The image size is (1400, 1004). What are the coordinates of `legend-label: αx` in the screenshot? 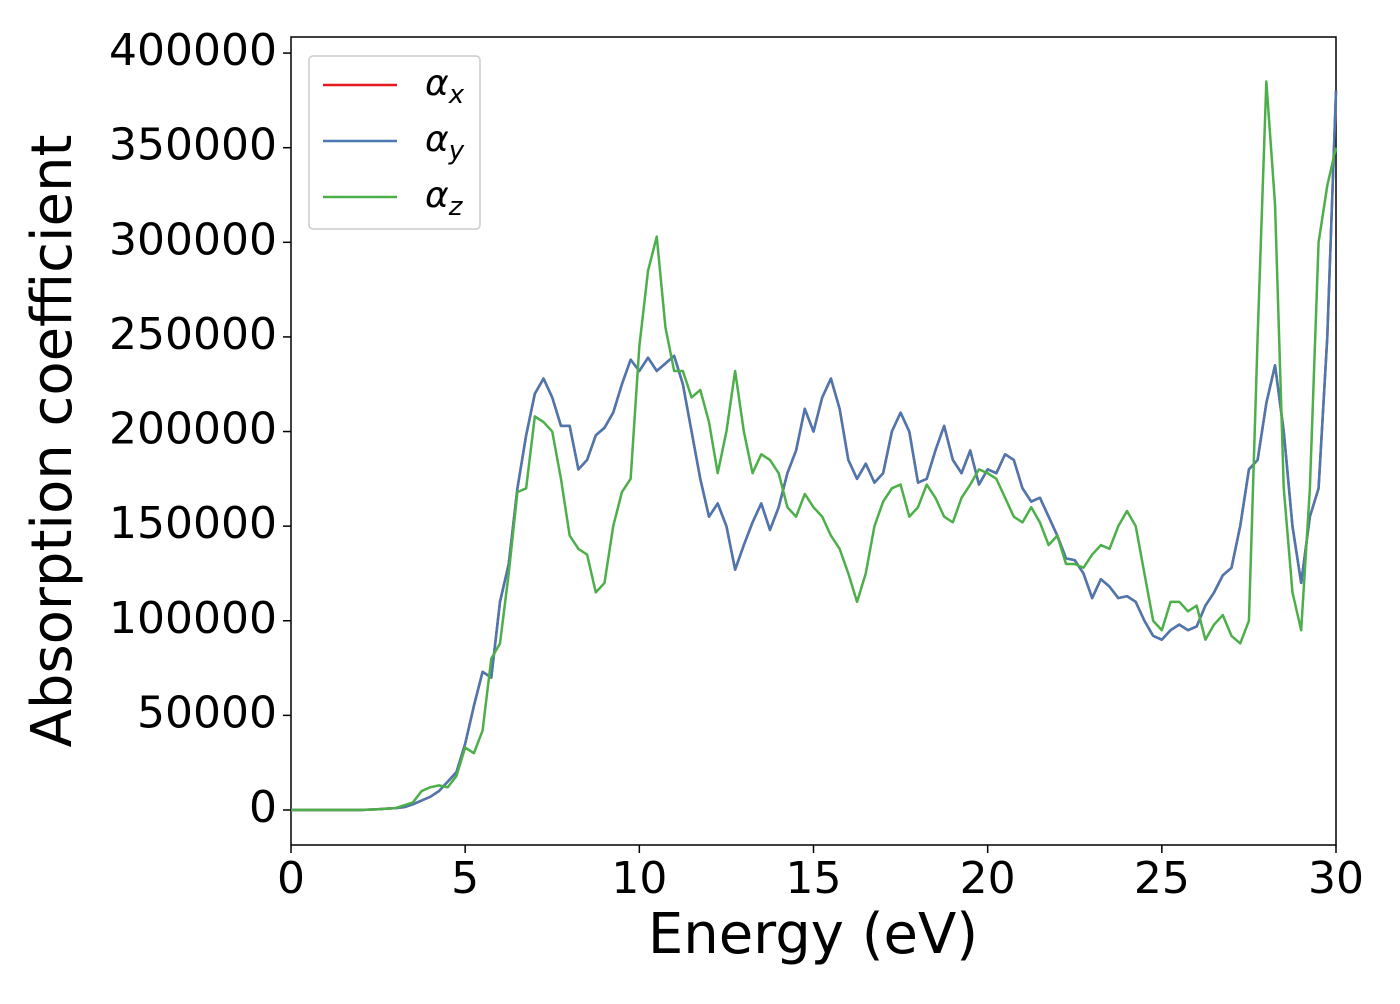 It's located at (445, 86).